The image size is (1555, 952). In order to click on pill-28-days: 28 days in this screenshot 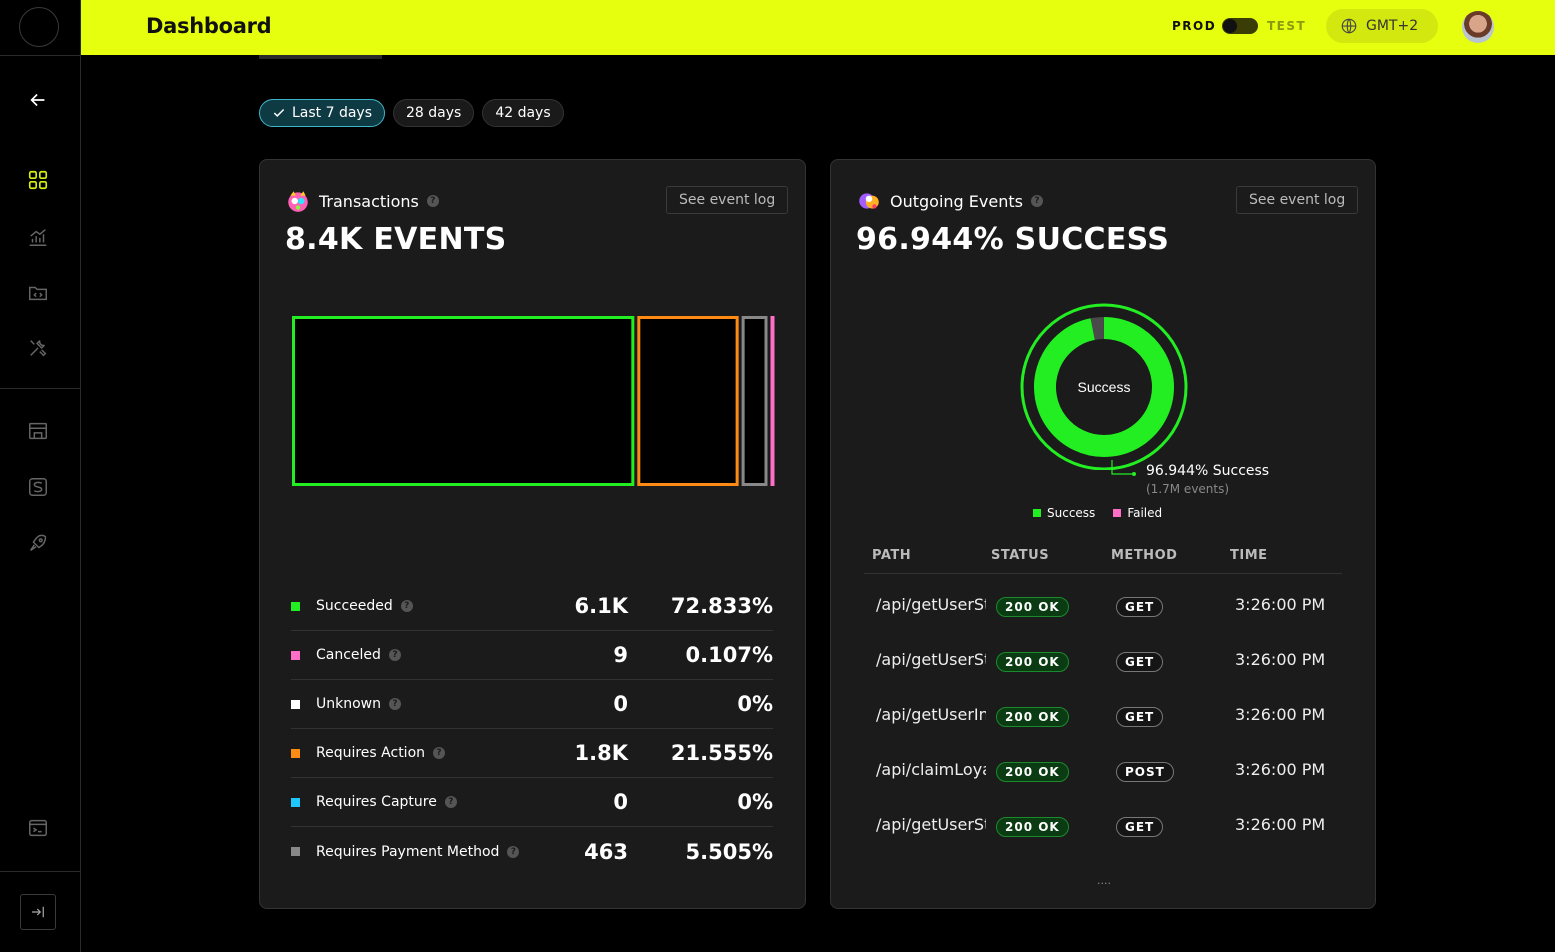, I will do `click(434, 113)`.